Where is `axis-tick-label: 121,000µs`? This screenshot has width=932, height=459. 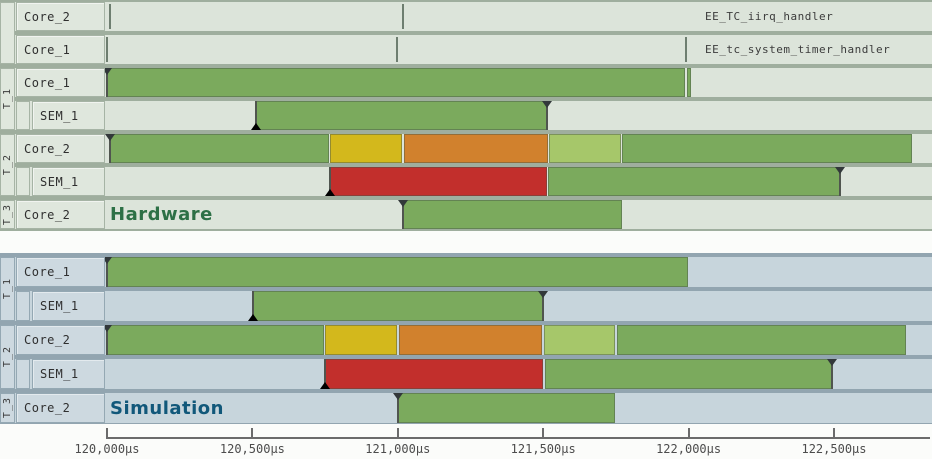
axis-tick-label: 121,000µs is located at coordinates (398, 449).